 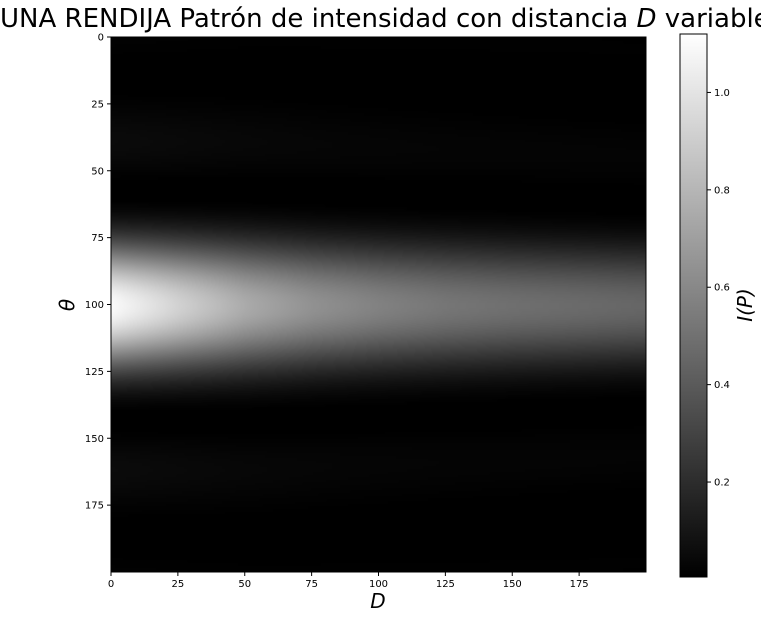 I want to click on y-tick-label: 150, so click(x=94, y=439).